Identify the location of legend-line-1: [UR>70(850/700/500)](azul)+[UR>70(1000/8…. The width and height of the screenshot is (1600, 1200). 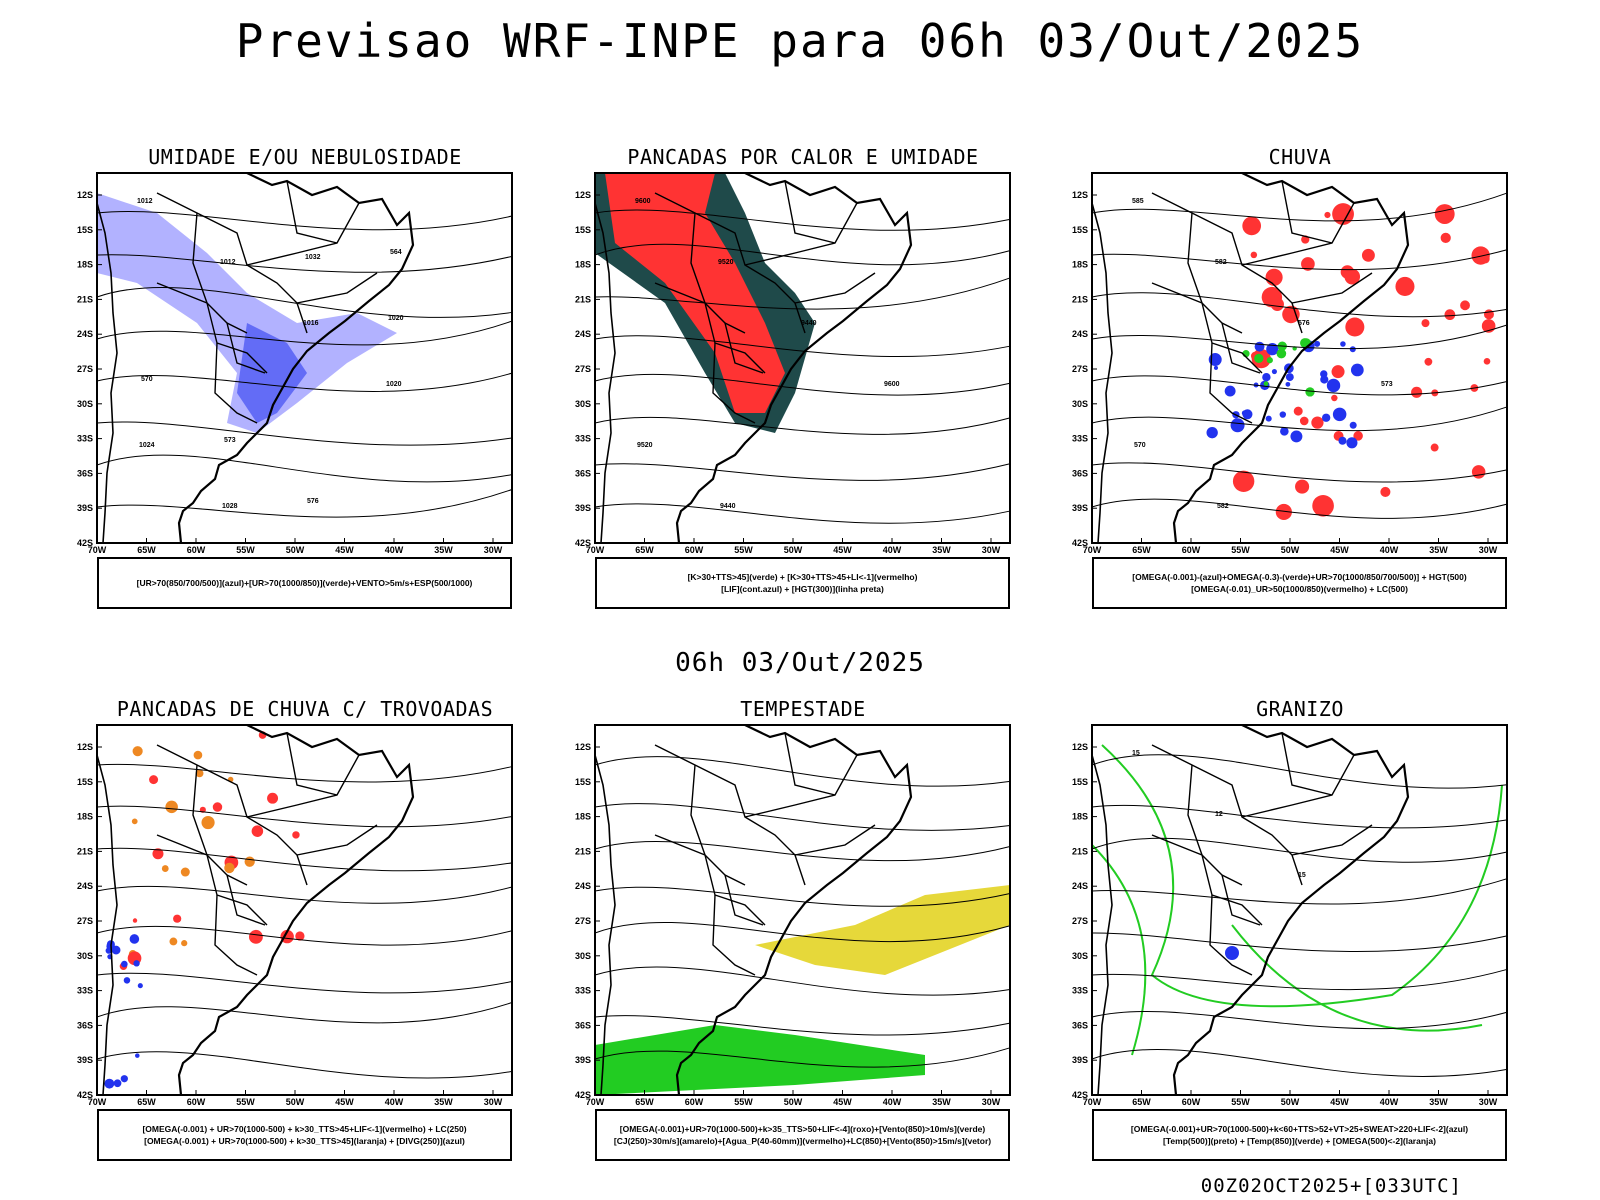
(304, 583).